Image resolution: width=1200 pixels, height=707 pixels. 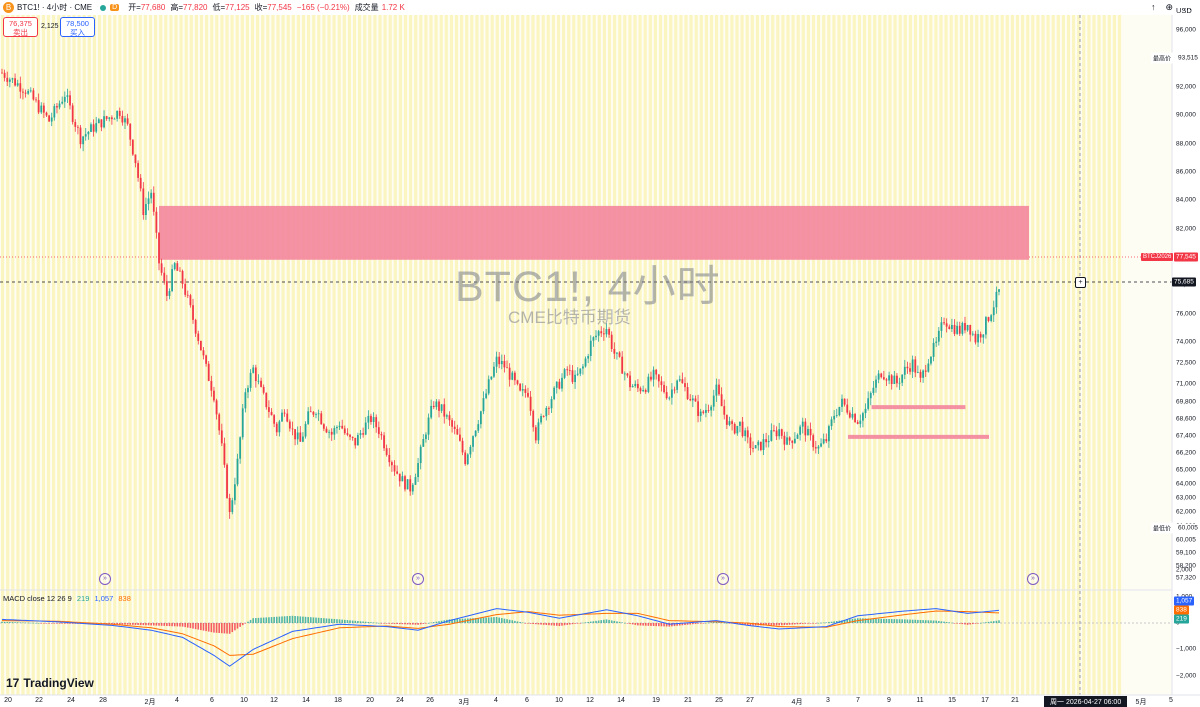 I want to click on x-tick-label: 5, so click(x=1171, y=700).